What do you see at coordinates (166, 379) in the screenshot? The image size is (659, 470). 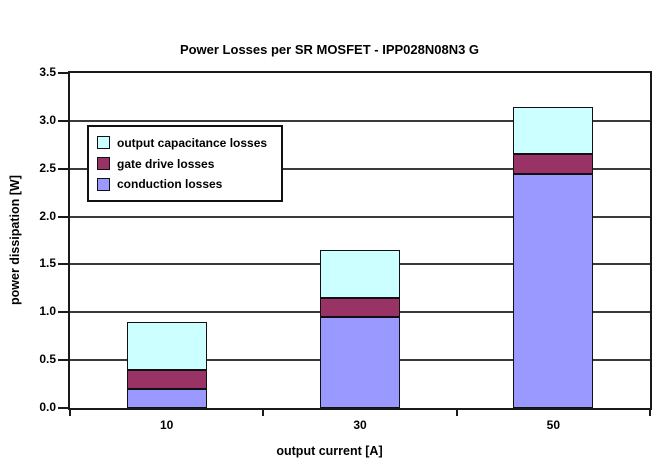 I see `bar-10A-gate-drive-losses` at bounding box center [166, 379].